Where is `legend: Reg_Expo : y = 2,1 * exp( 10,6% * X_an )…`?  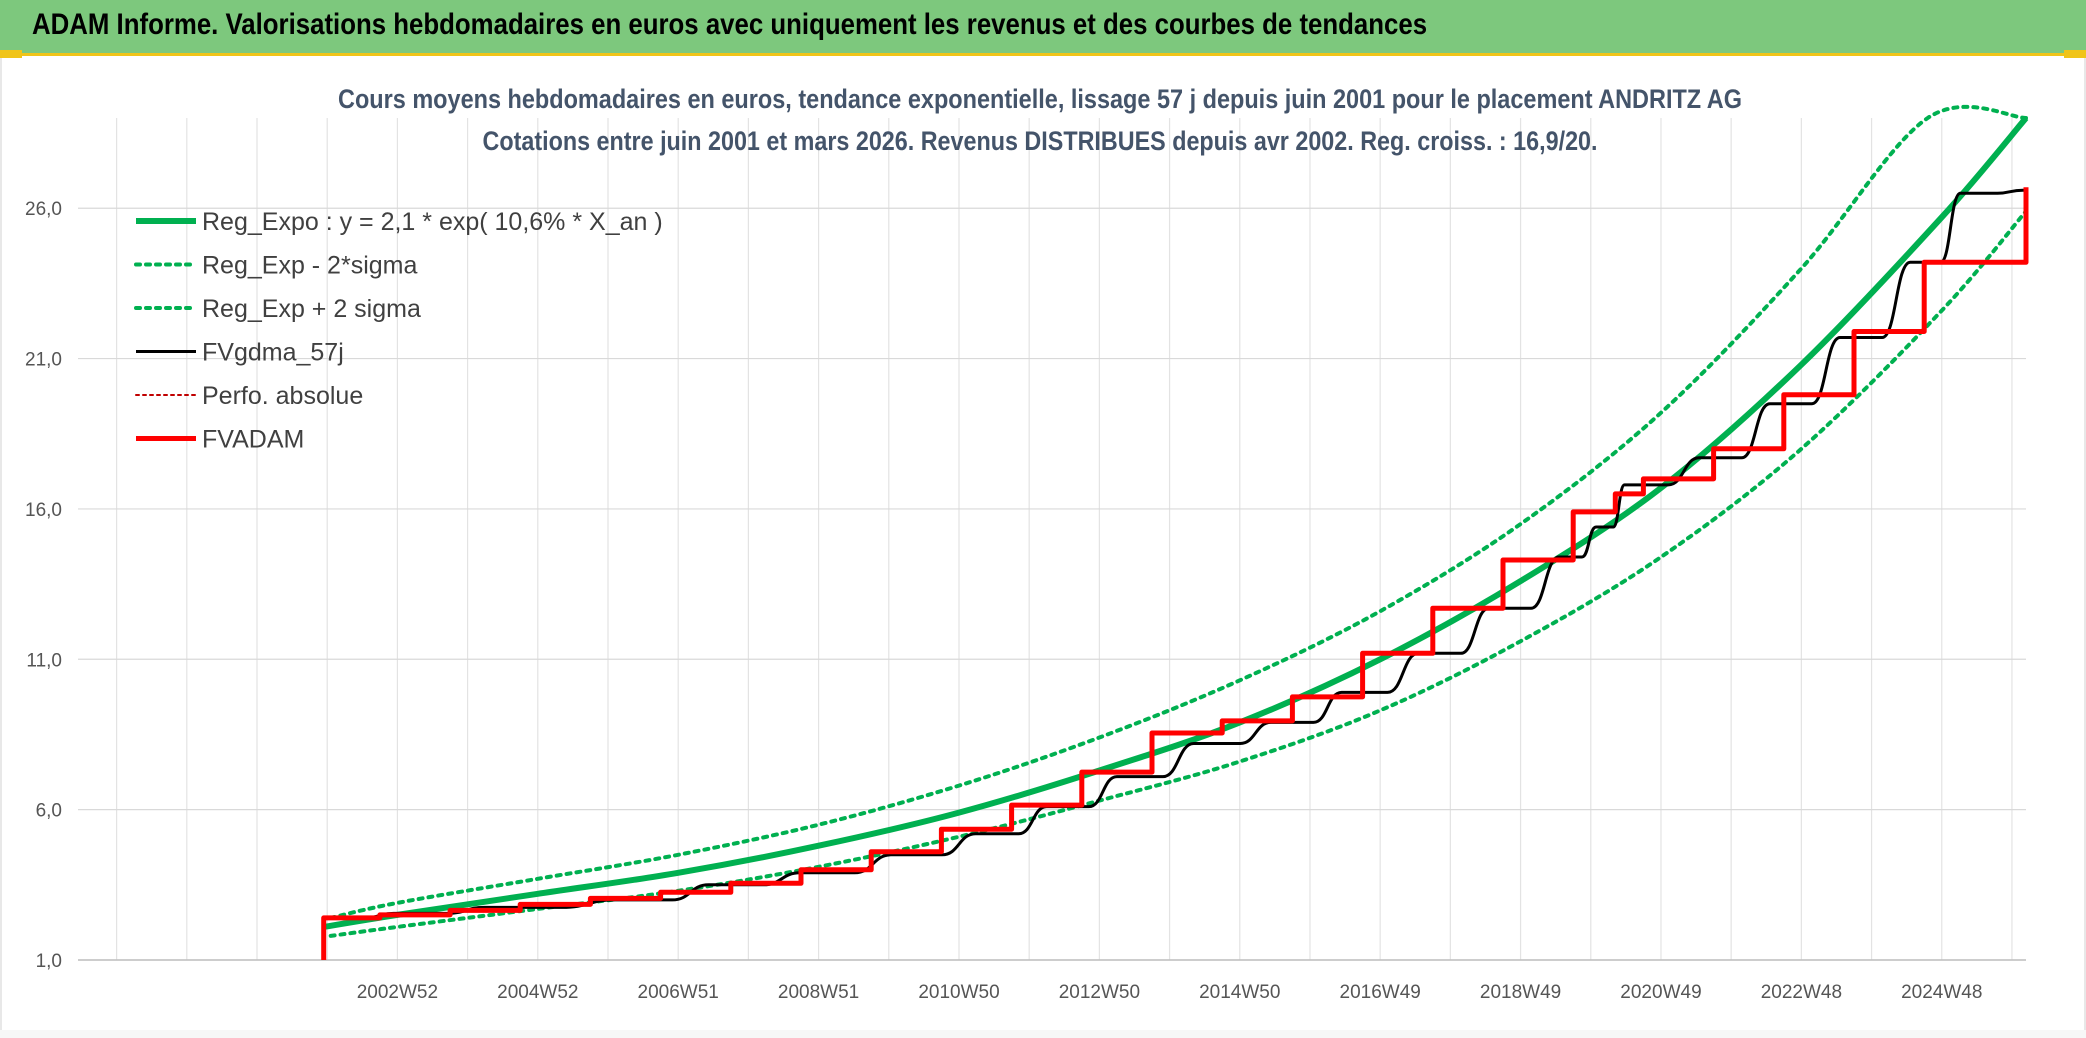 legend: Reg_Expo : y = 2,1 * exp( 10,6% * X_an )… is located at coordinates (398, 331).